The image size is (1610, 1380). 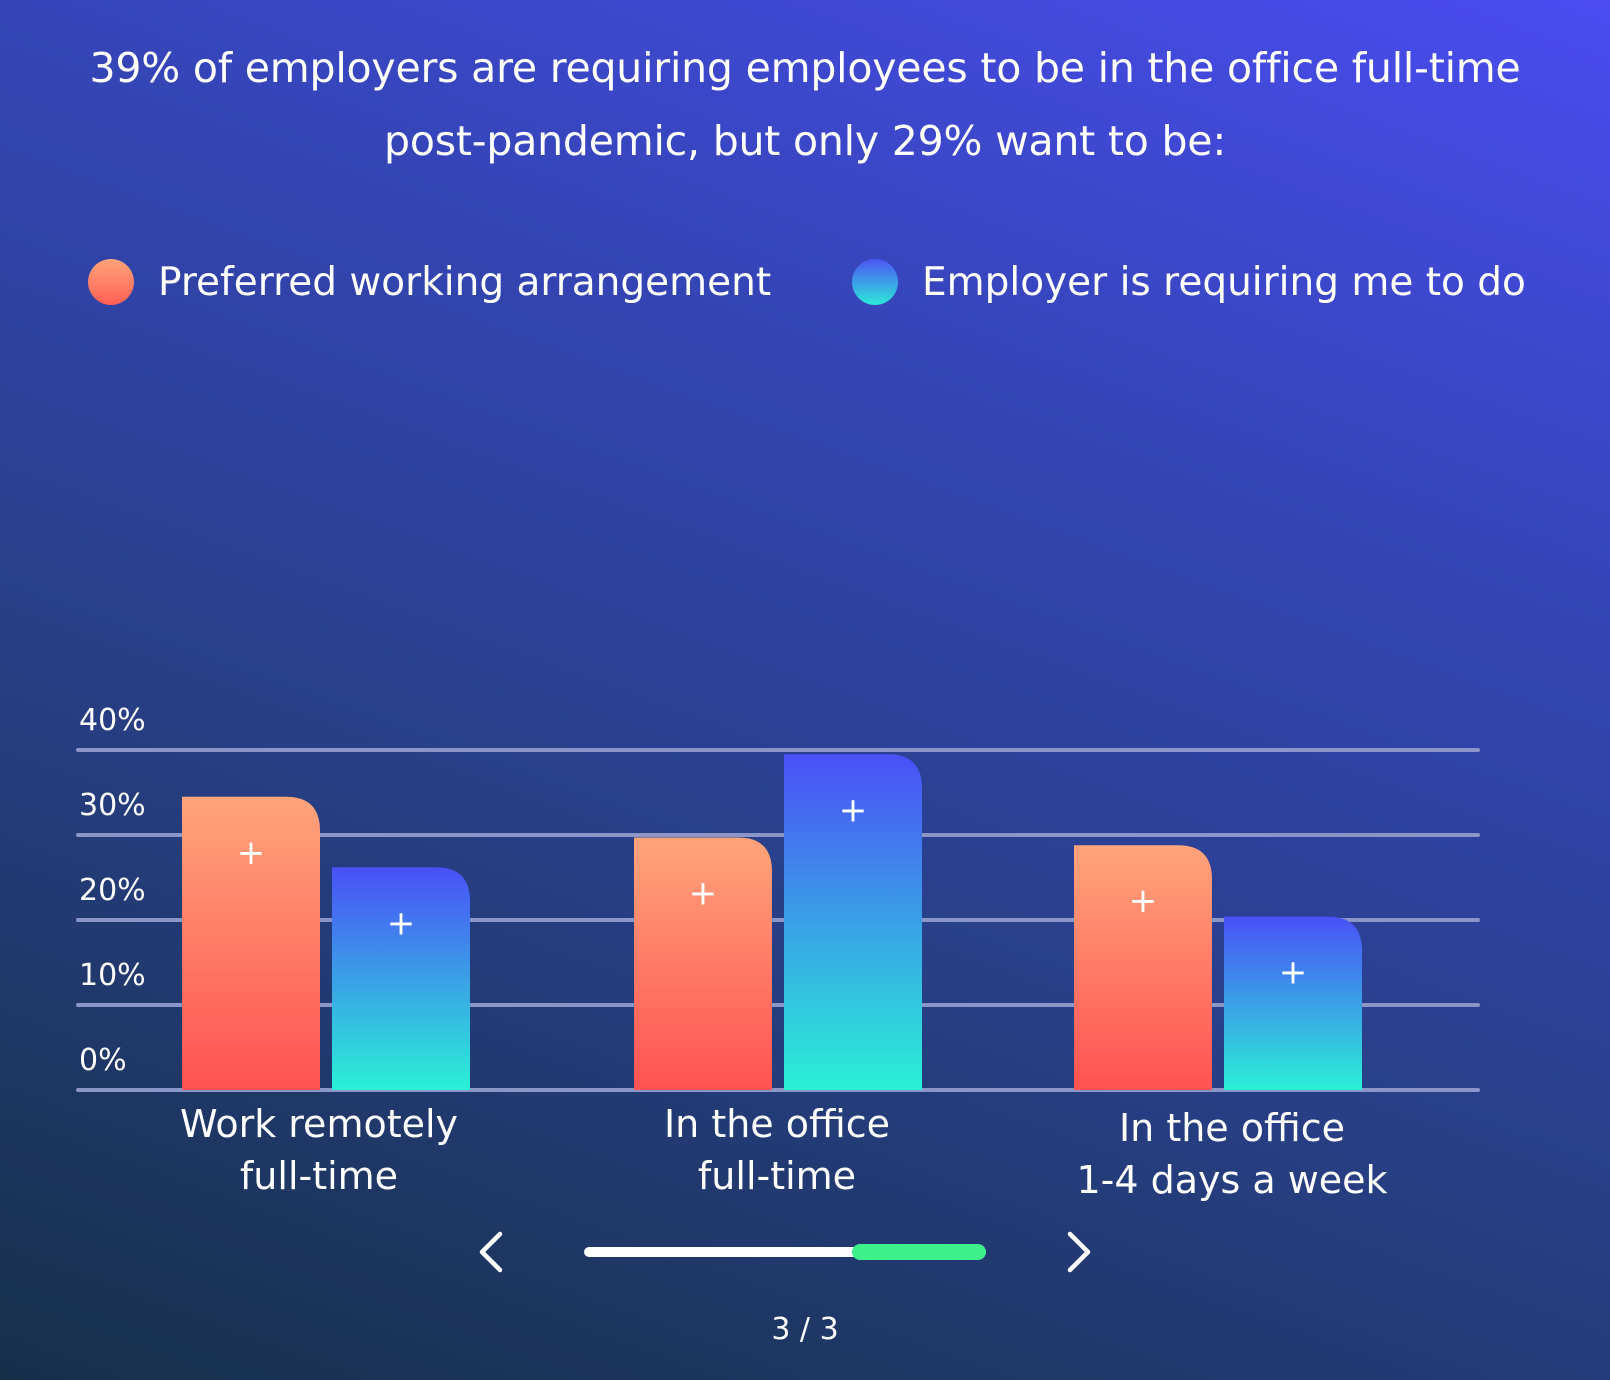 What do you see at coordinates (492, 1252) in the screenshot?
I see `chevron-left-icon` at bounding box center [492, 1252].